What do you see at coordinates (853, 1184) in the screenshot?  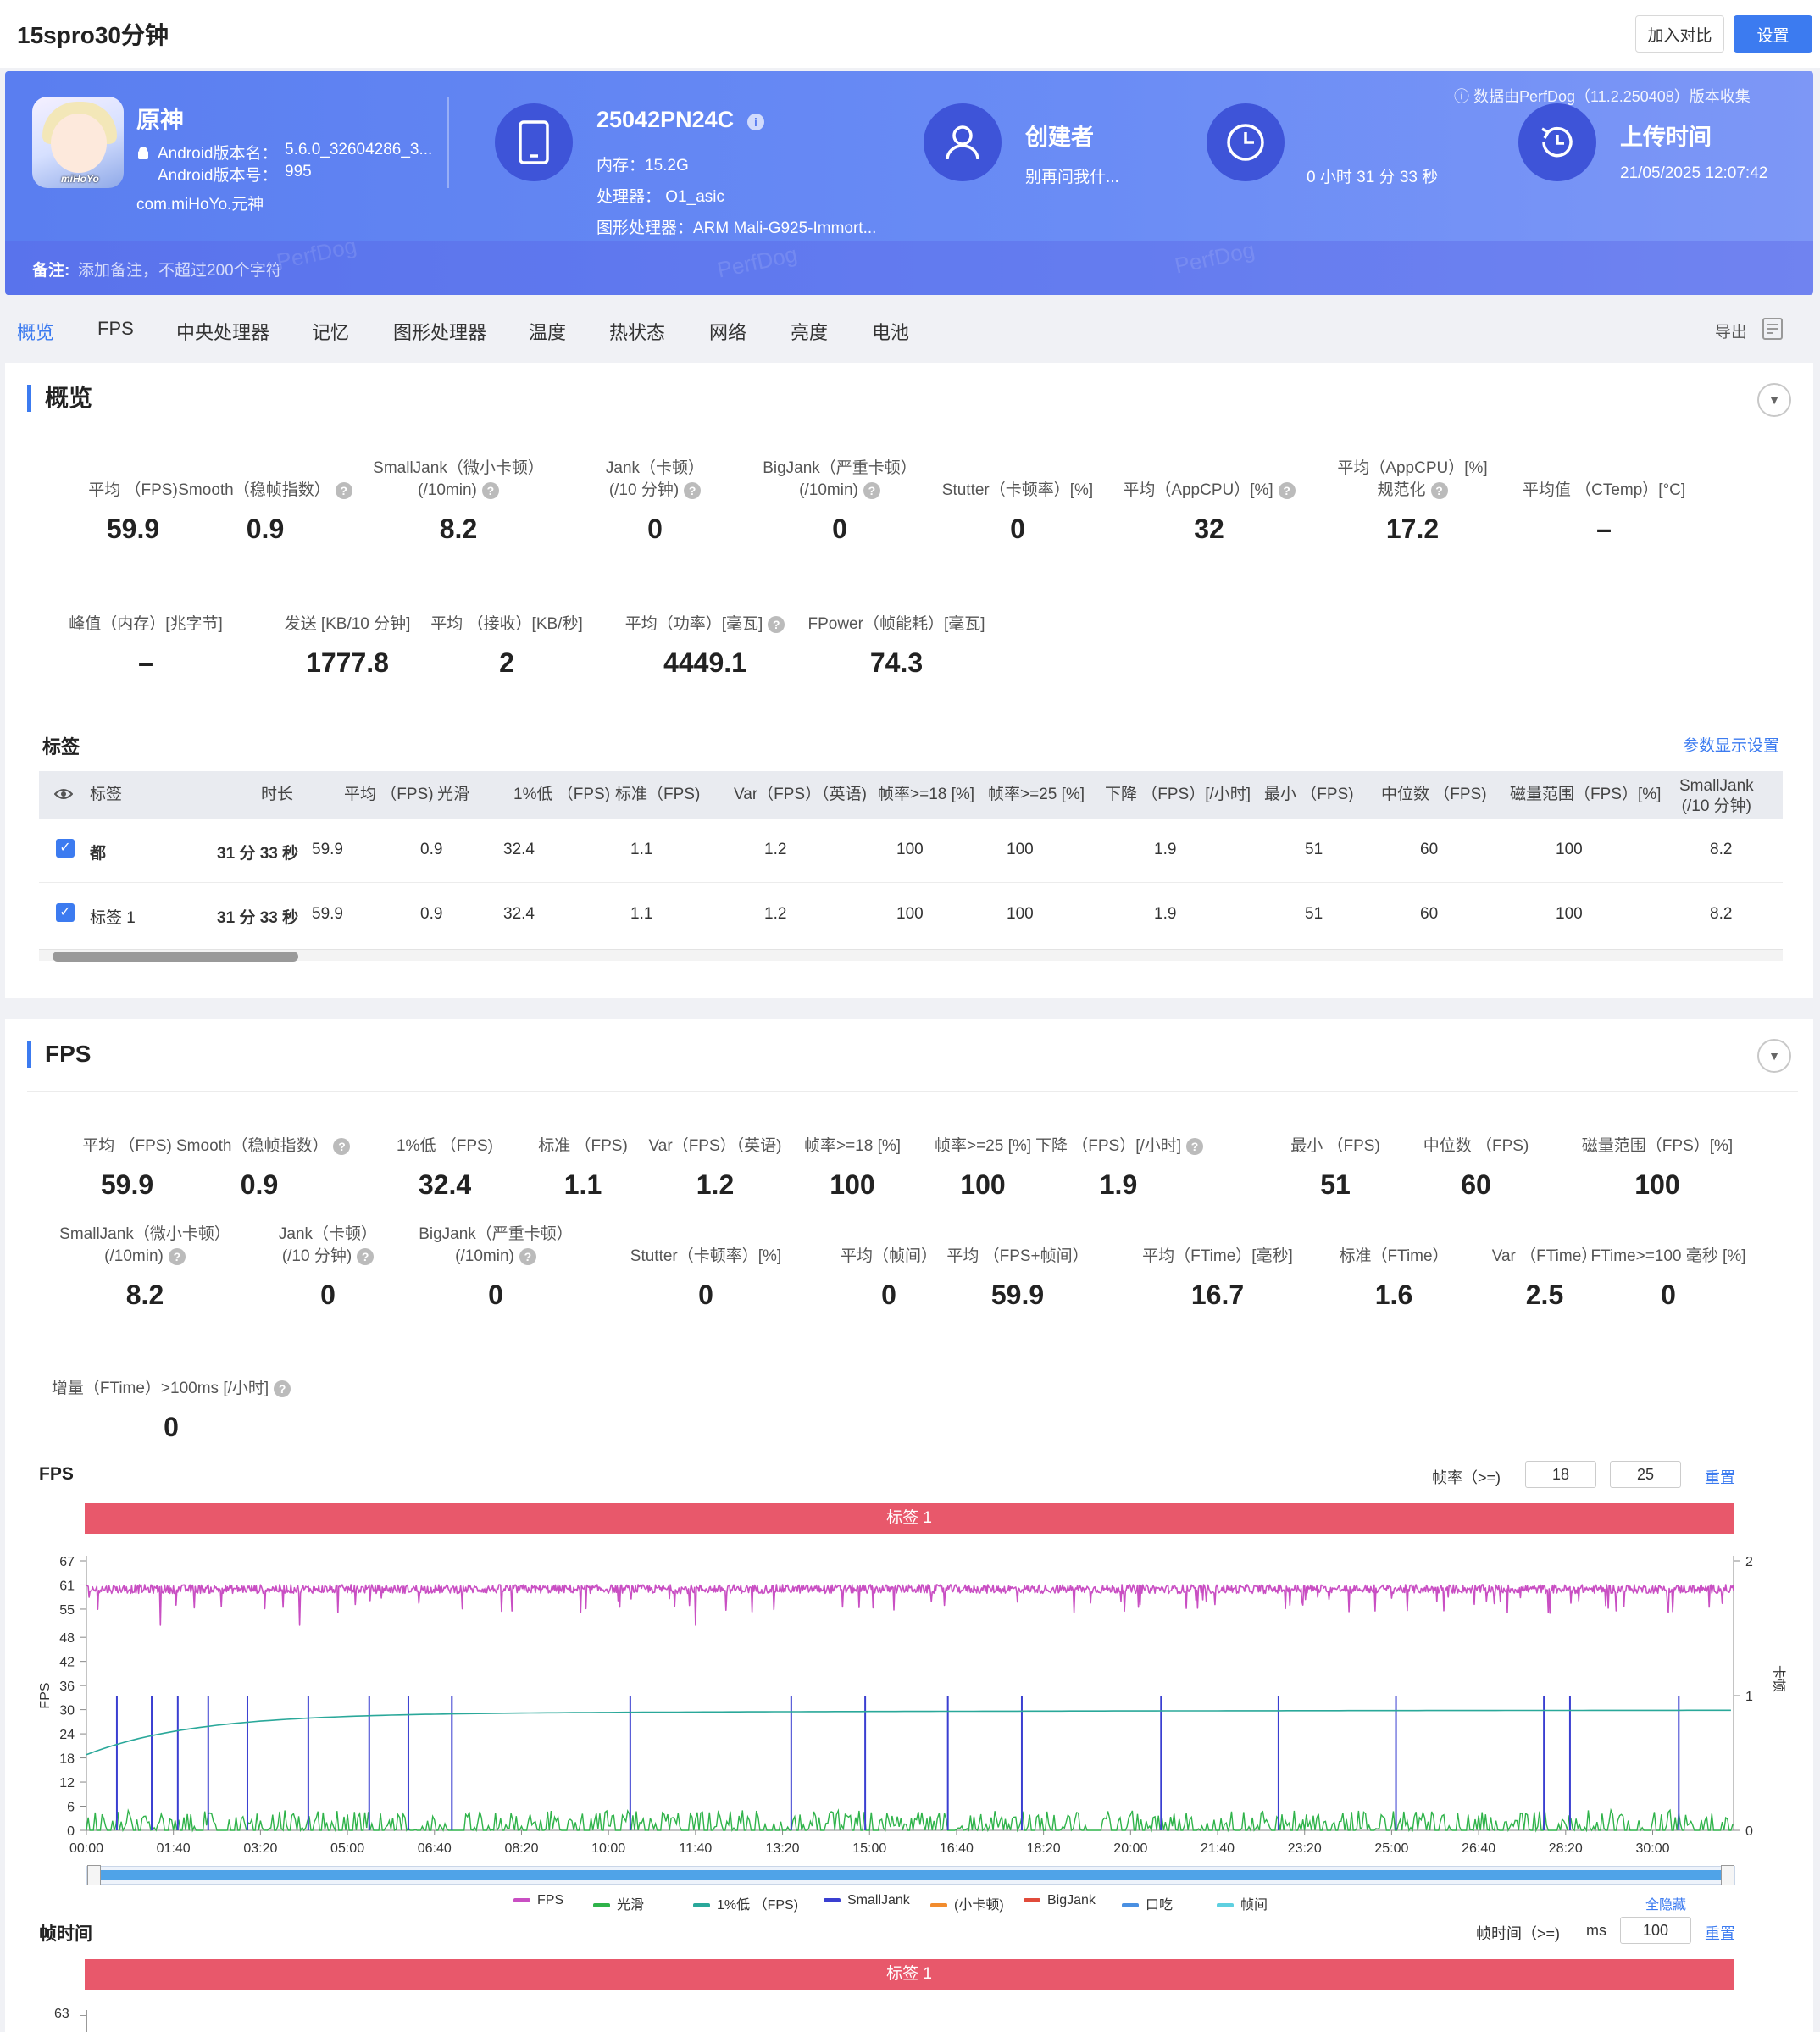 I see `metric-value: 100` at bounding box center [853, 1184].